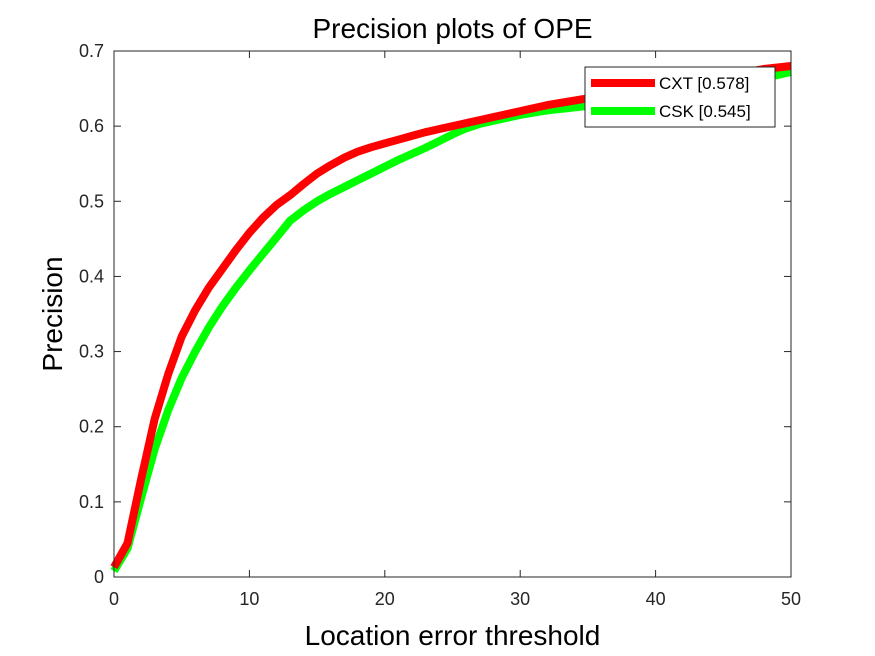 This screenshot has height=656, width=875. Describe the element at coordinates (452, 28) in the screenshot. I see `chart-title: Precision plots of OPE` at that location.